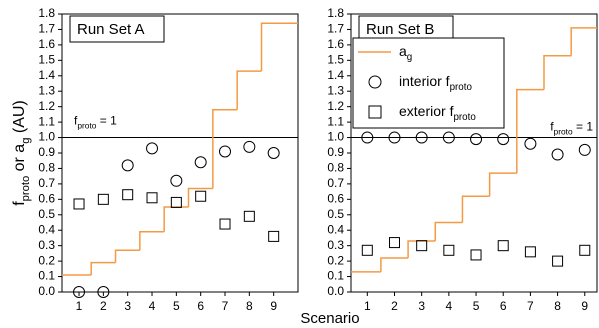 The height and width of the screenshot is (328, 599). What do you see at coordinates (426, 111) in the screenshot?
I see `text-part: exterior f` at bounding box center [426, 111].